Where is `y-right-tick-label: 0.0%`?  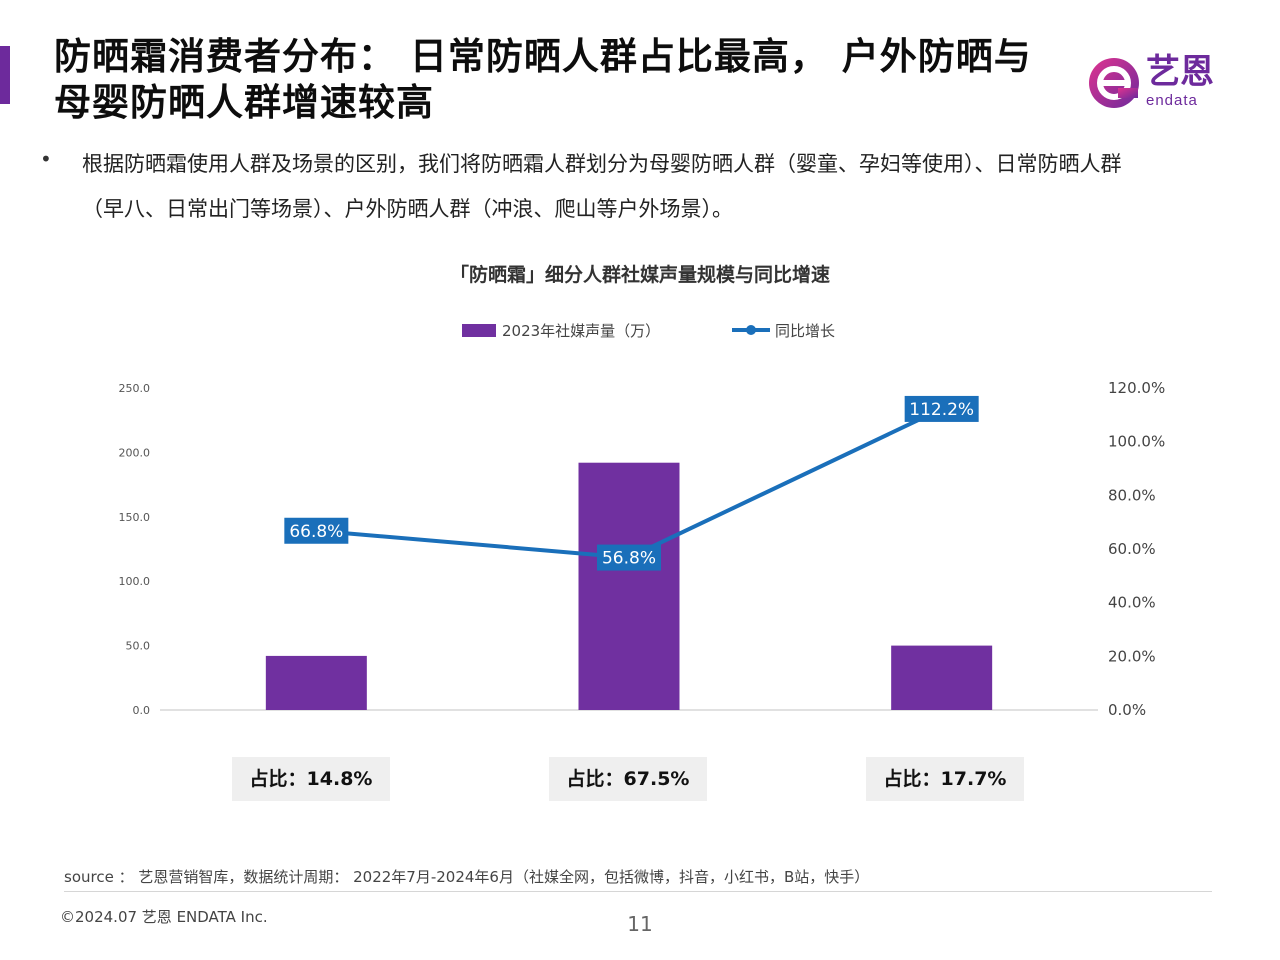
y-right-tick-label: 0.0% is located at coordinates (1127, 710).